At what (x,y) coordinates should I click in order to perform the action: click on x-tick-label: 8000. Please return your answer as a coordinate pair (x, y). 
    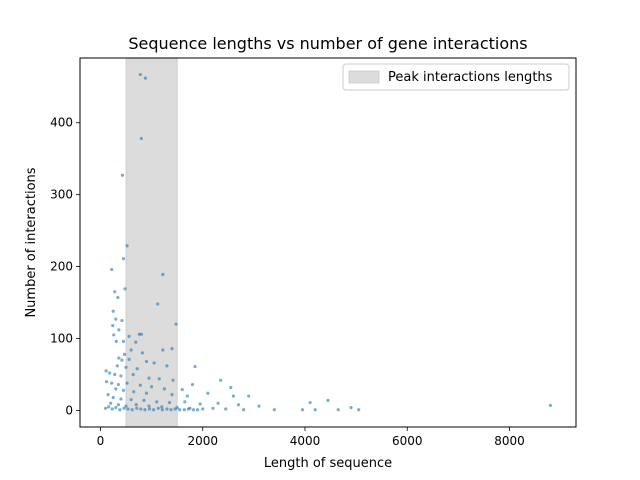
    Looking at the image, I should click on (509, 441).